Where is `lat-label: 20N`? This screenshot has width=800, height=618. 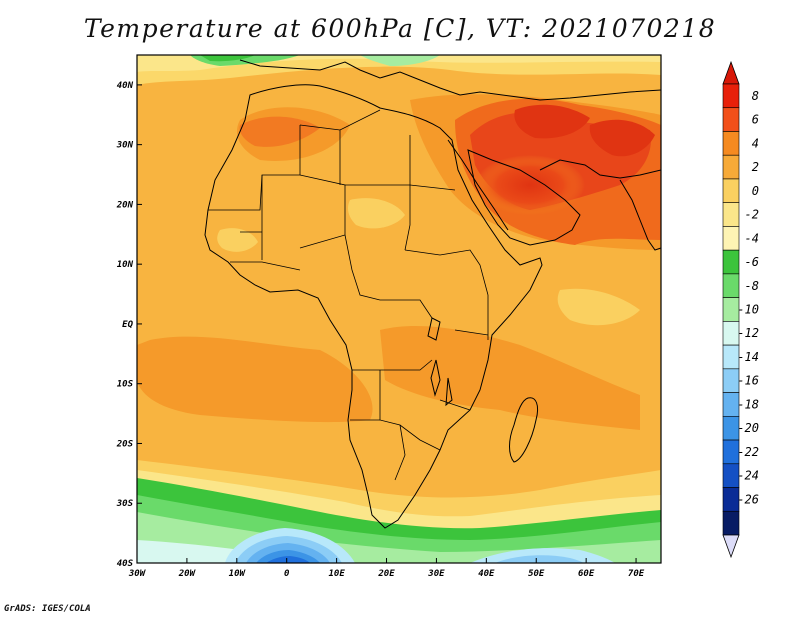
lat-label: 20N is located at coordinates (125, 205).